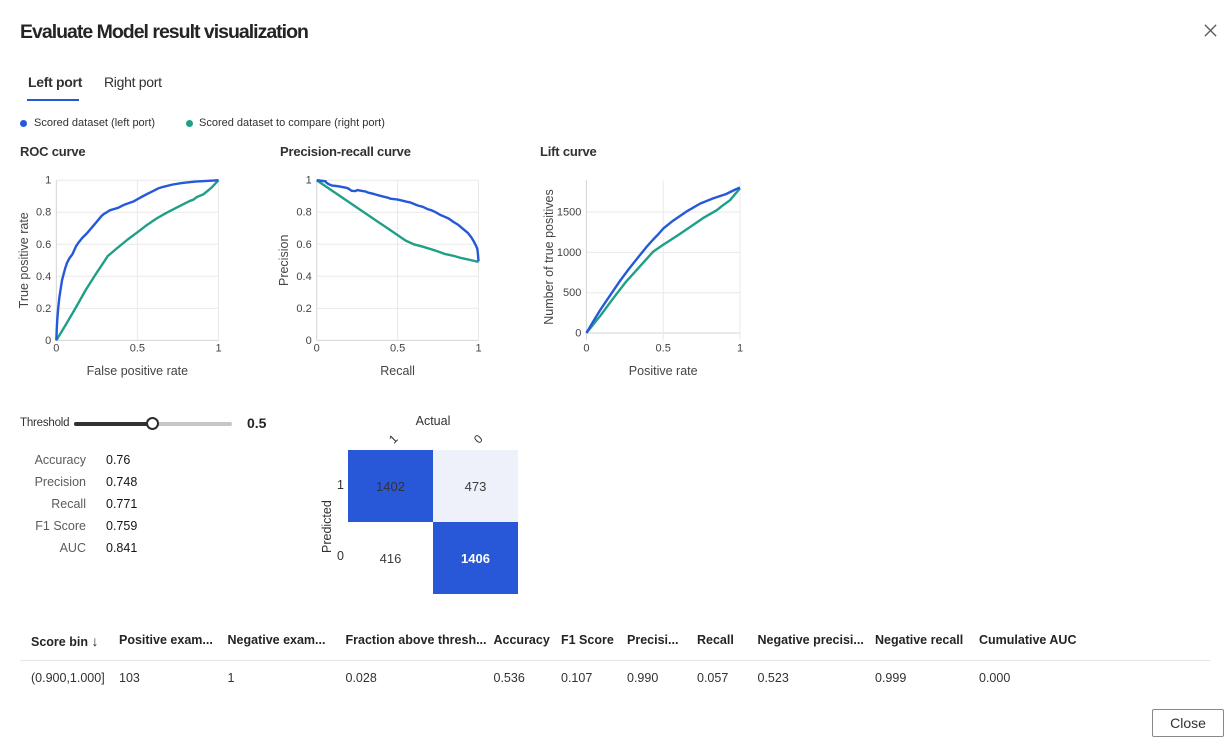 Image resolution: width=1230 pixels, height=743 pixels. I want to click on svg-text: Precision, so click(284, 260).